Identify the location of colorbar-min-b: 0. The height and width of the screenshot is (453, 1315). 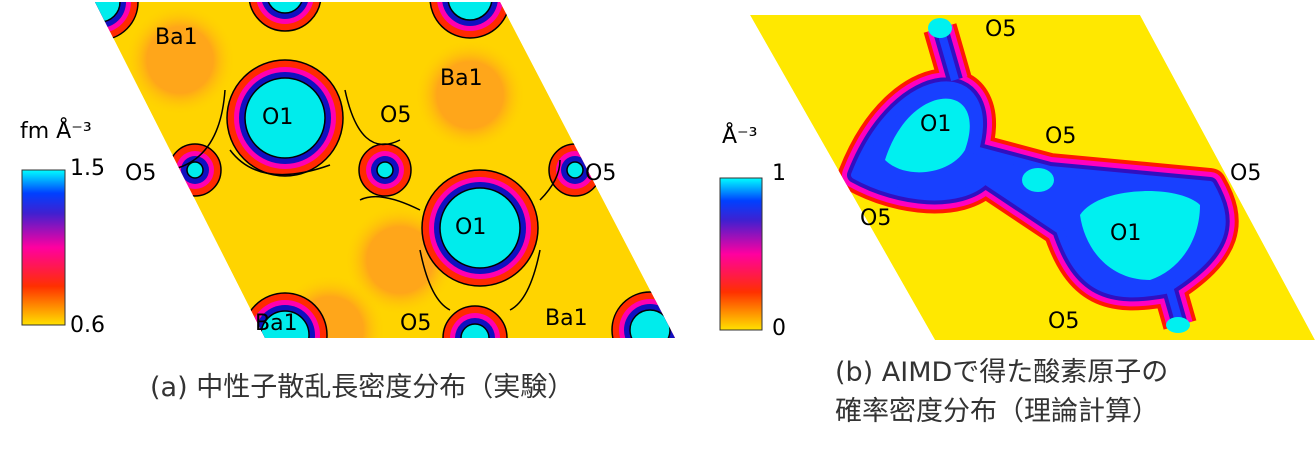
(779, 328).